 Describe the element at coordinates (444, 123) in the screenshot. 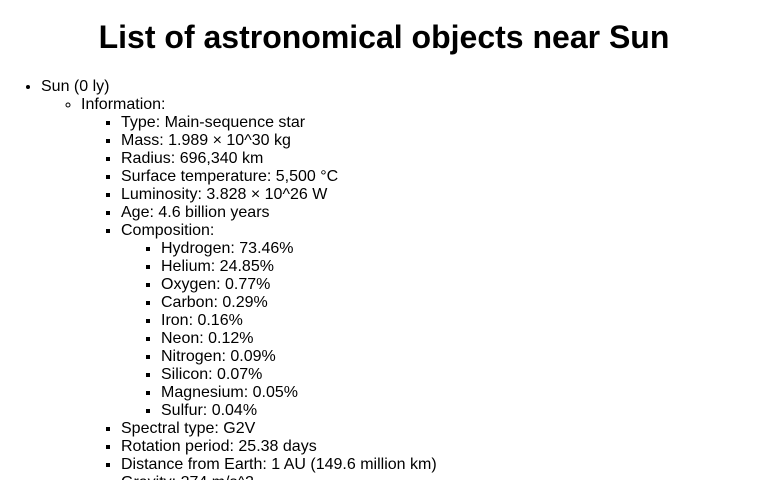

I see `fact-item-type: Type: Main-sequence star` at that location.